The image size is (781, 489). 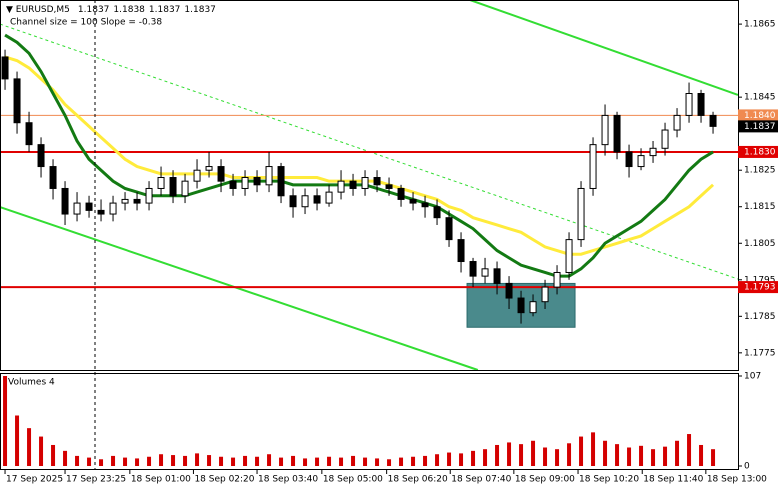 What do you see at coordinates (418, 480) in the screenshot?
I see `x-tick-label: 18 Sep 06:20` at bounding box center [418, 480].